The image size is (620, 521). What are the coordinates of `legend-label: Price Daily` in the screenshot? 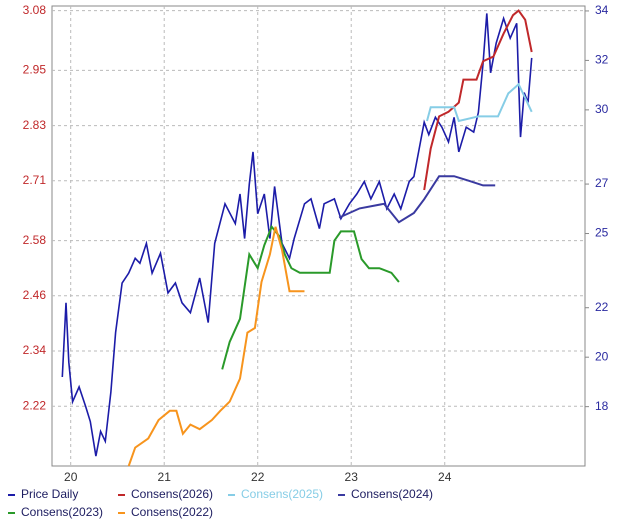 It's located at (49, 494).